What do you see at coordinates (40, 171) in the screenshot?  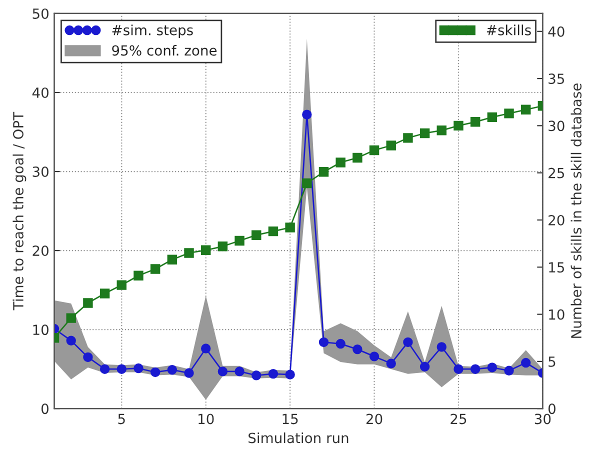 I see `y-tick-label: 30` at bounding box center [40, 171].